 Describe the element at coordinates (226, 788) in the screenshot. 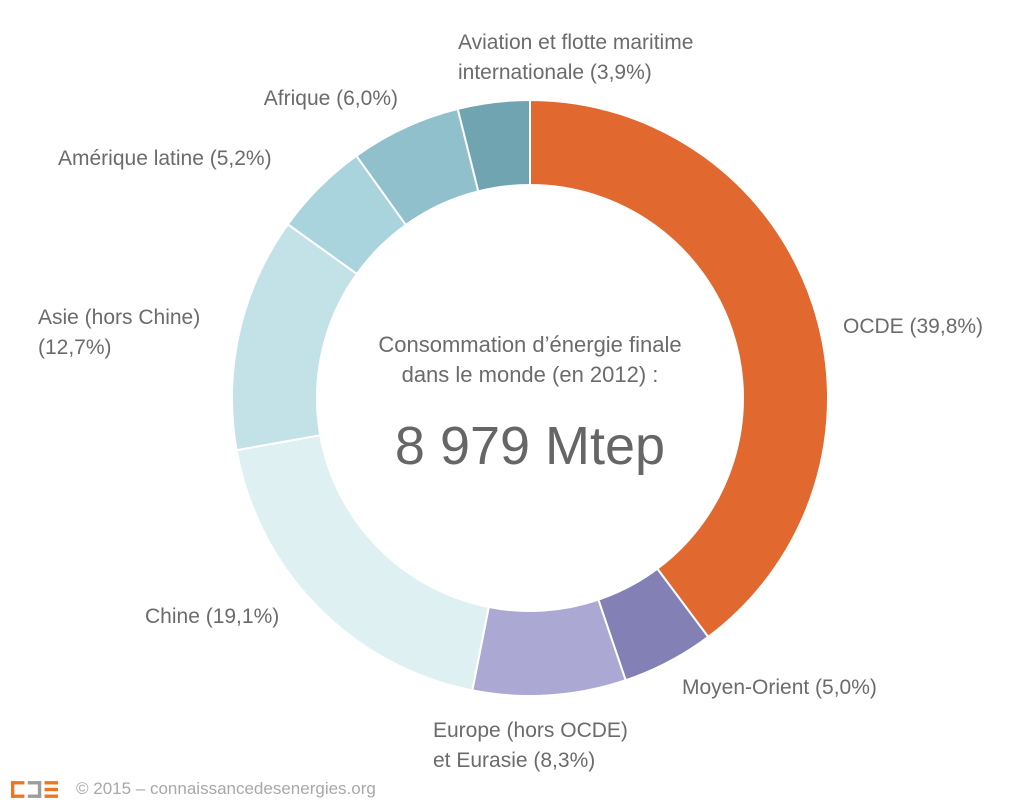

I see `copyright-text: © 2015 – connaissancedesenergies.org` at that location.